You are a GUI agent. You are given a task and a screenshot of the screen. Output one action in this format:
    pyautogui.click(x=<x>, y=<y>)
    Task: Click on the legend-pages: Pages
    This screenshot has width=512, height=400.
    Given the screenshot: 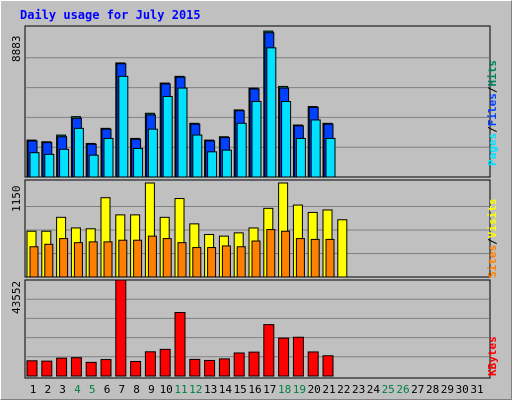 What is the action you would take?
    pyautogui.click(x=492, y=149)
    